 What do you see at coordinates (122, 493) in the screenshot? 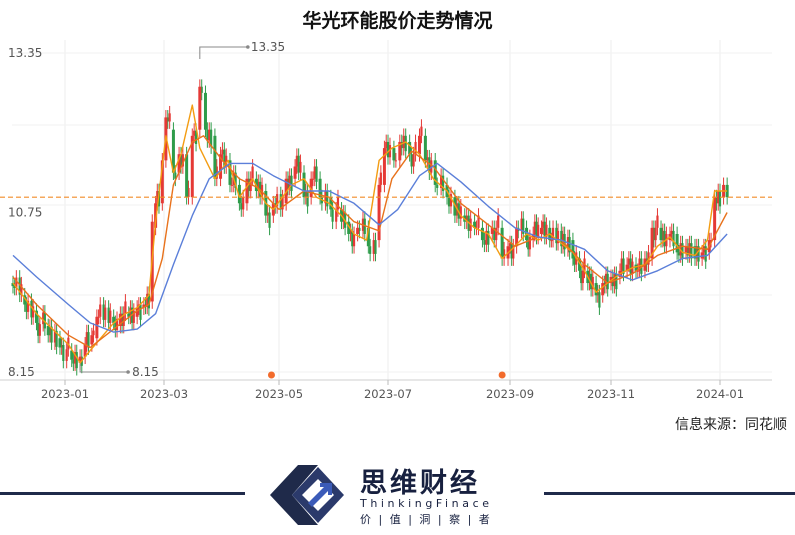
I see `footer-rule-left` at bounding box center [122, 493].